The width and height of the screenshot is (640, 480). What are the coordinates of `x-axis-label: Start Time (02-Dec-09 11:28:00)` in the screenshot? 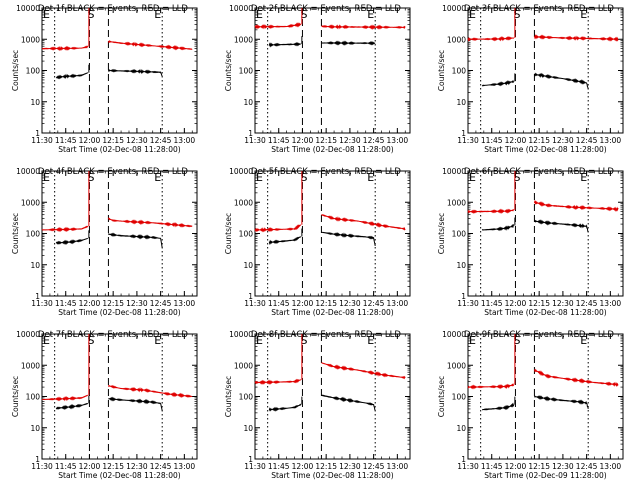 It's located at (545, 475).